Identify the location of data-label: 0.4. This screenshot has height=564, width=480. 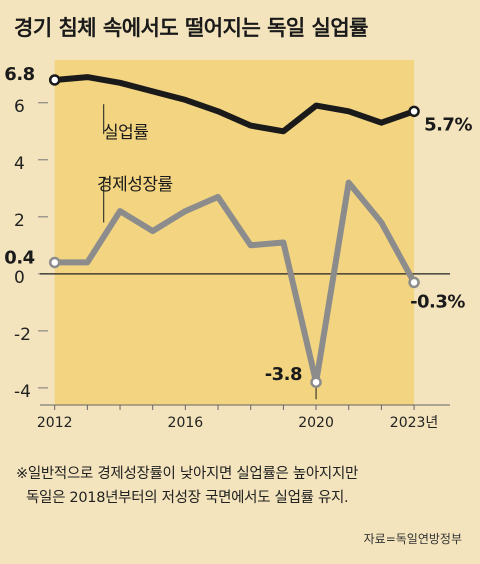
(19, 257).